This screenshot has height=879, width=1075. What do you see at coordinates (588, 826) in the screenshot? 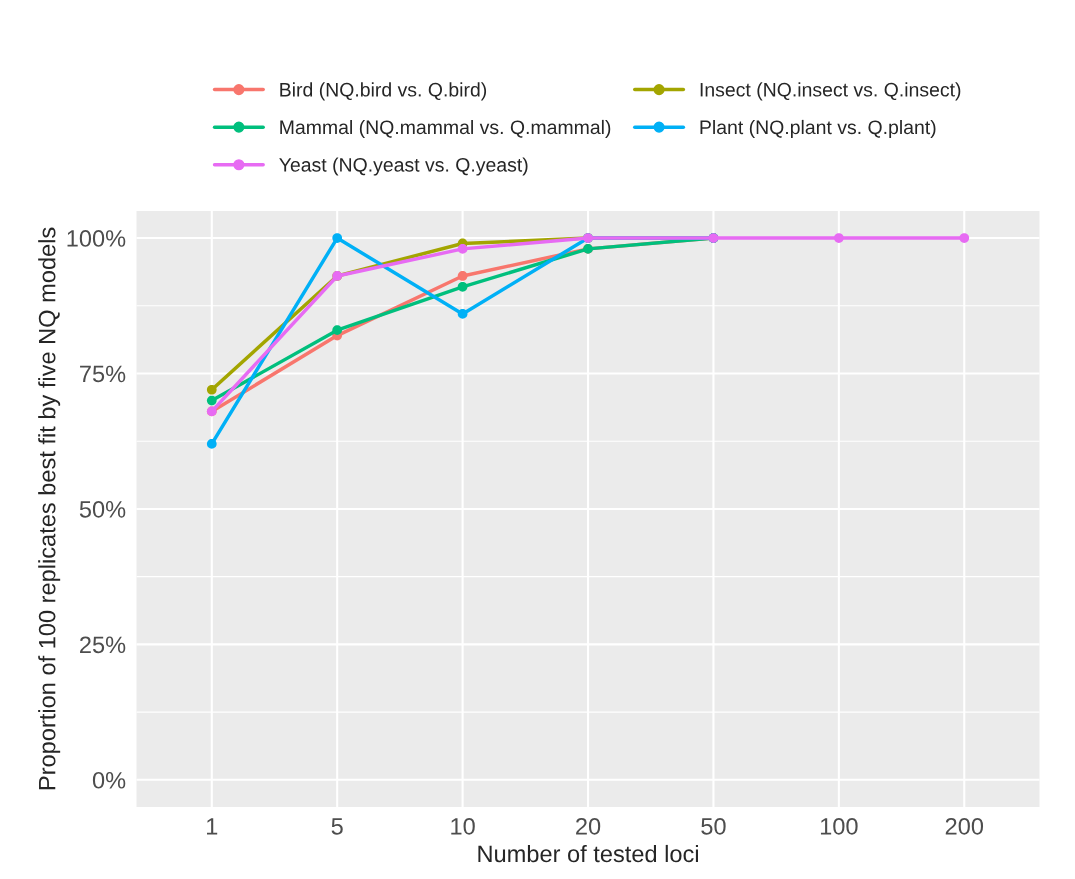
I see `x-tick-label: 20` at bounding box center [588, 826].